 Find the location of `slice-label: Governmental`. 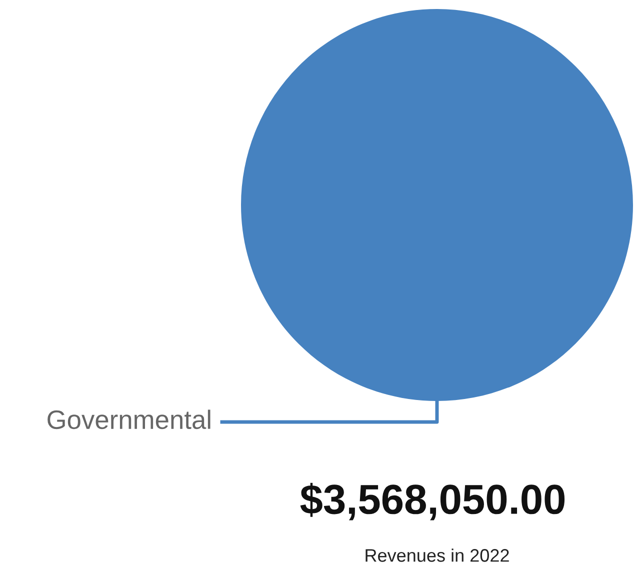

slice-label: Governmental is located at coordinates (129, 420).